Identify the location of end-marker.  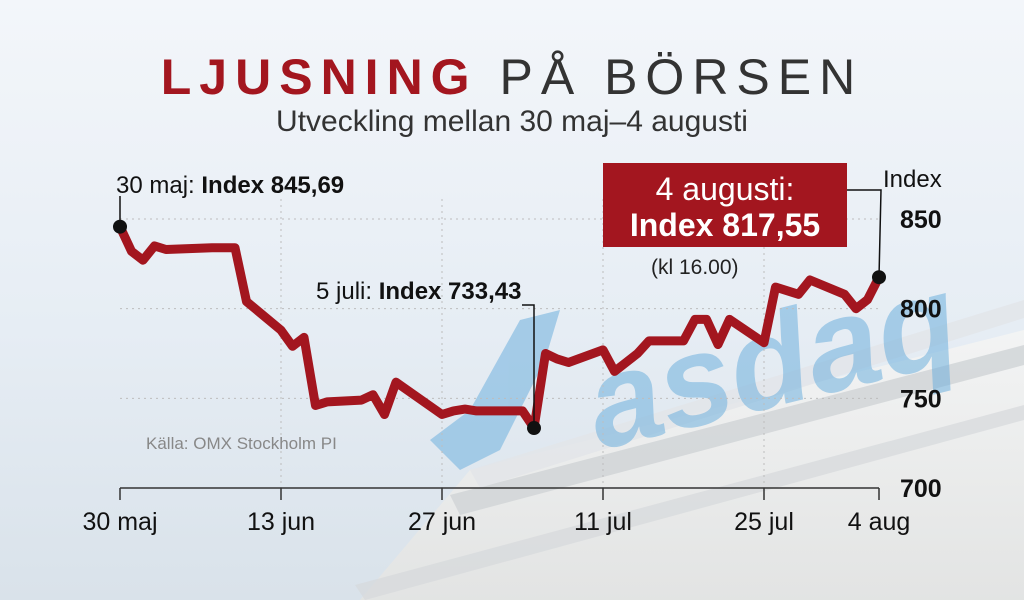
(879, 277).